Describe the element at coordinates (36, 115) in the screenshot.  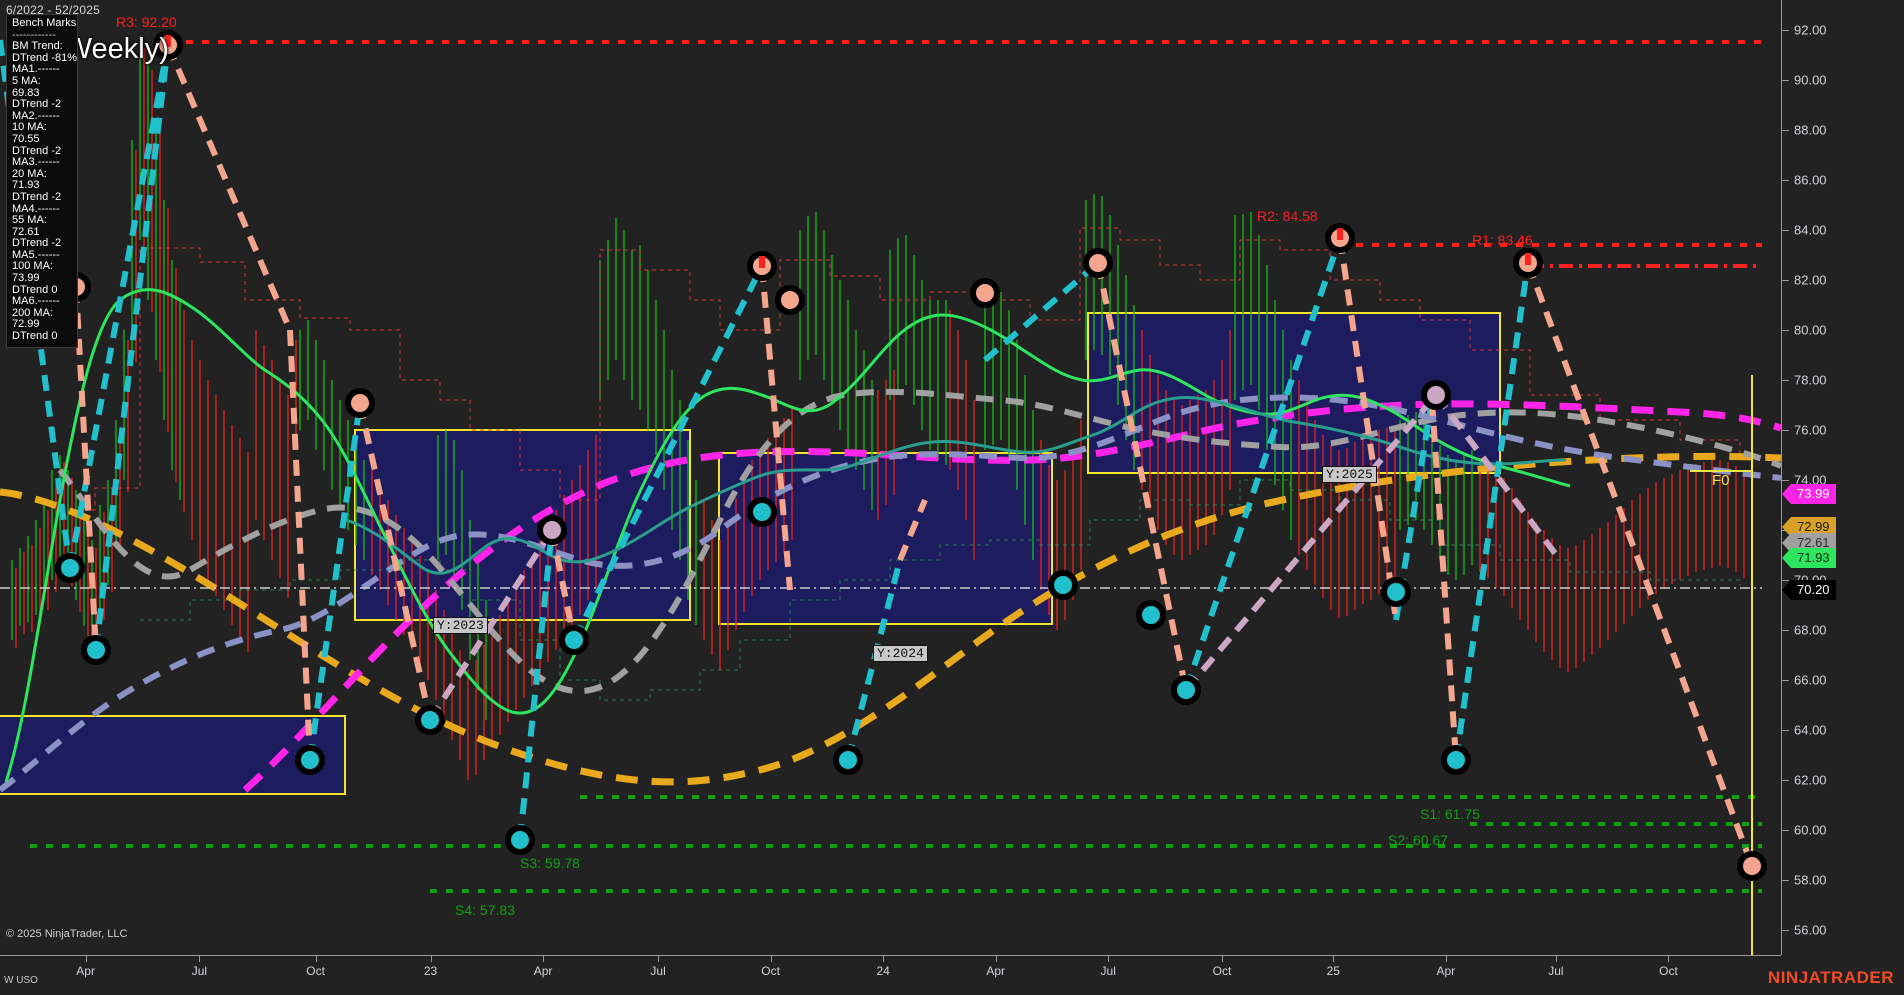
I see `bench-line: MA2.------` at that location.